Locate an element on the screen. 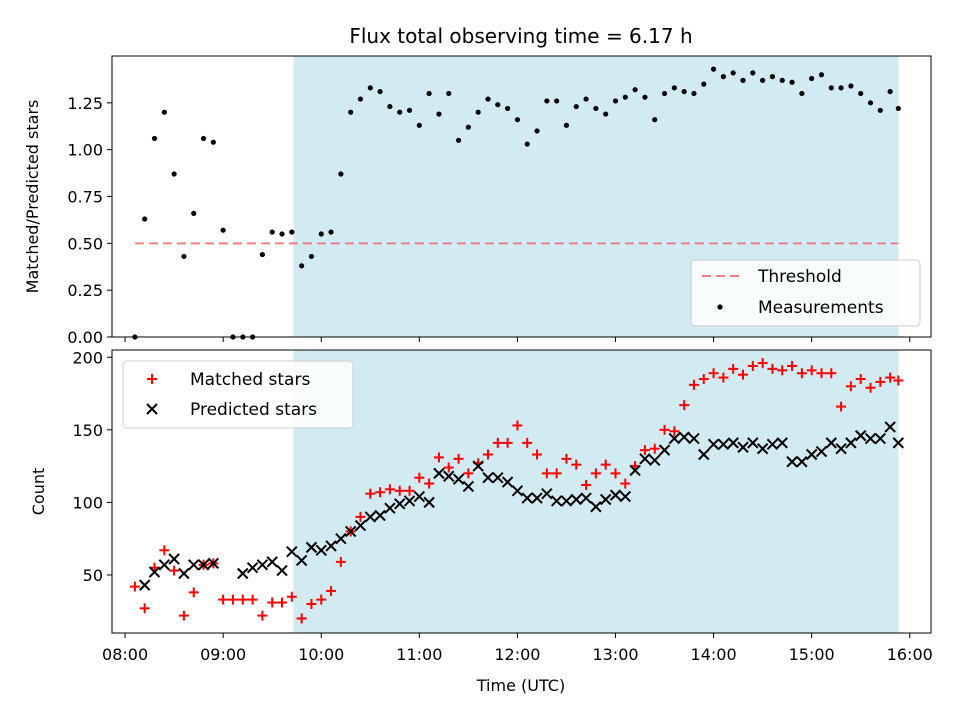 The height and width of the screenshot is (720, 960). bottom-legend-box is located at coordinates (238, 394).